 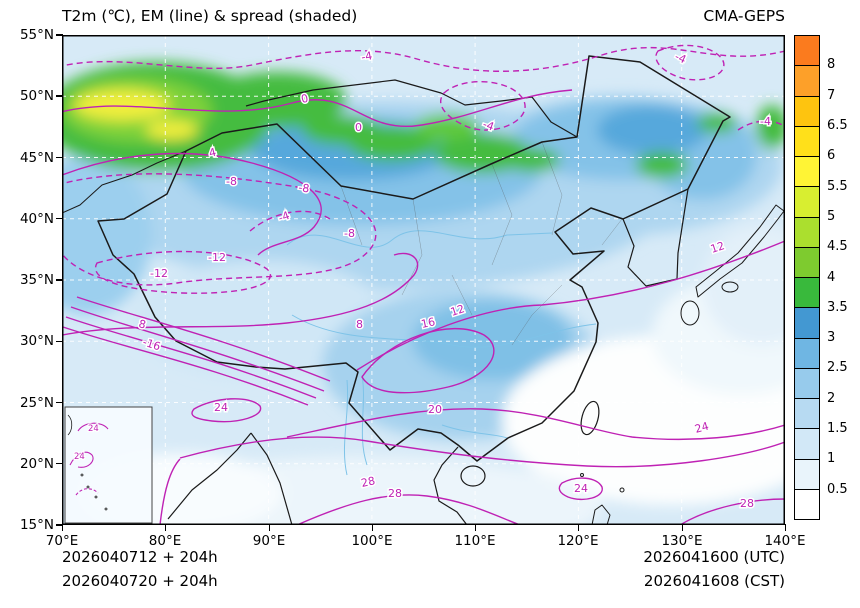 I want to click on contour-label: 16, so click(x=428, y=323).